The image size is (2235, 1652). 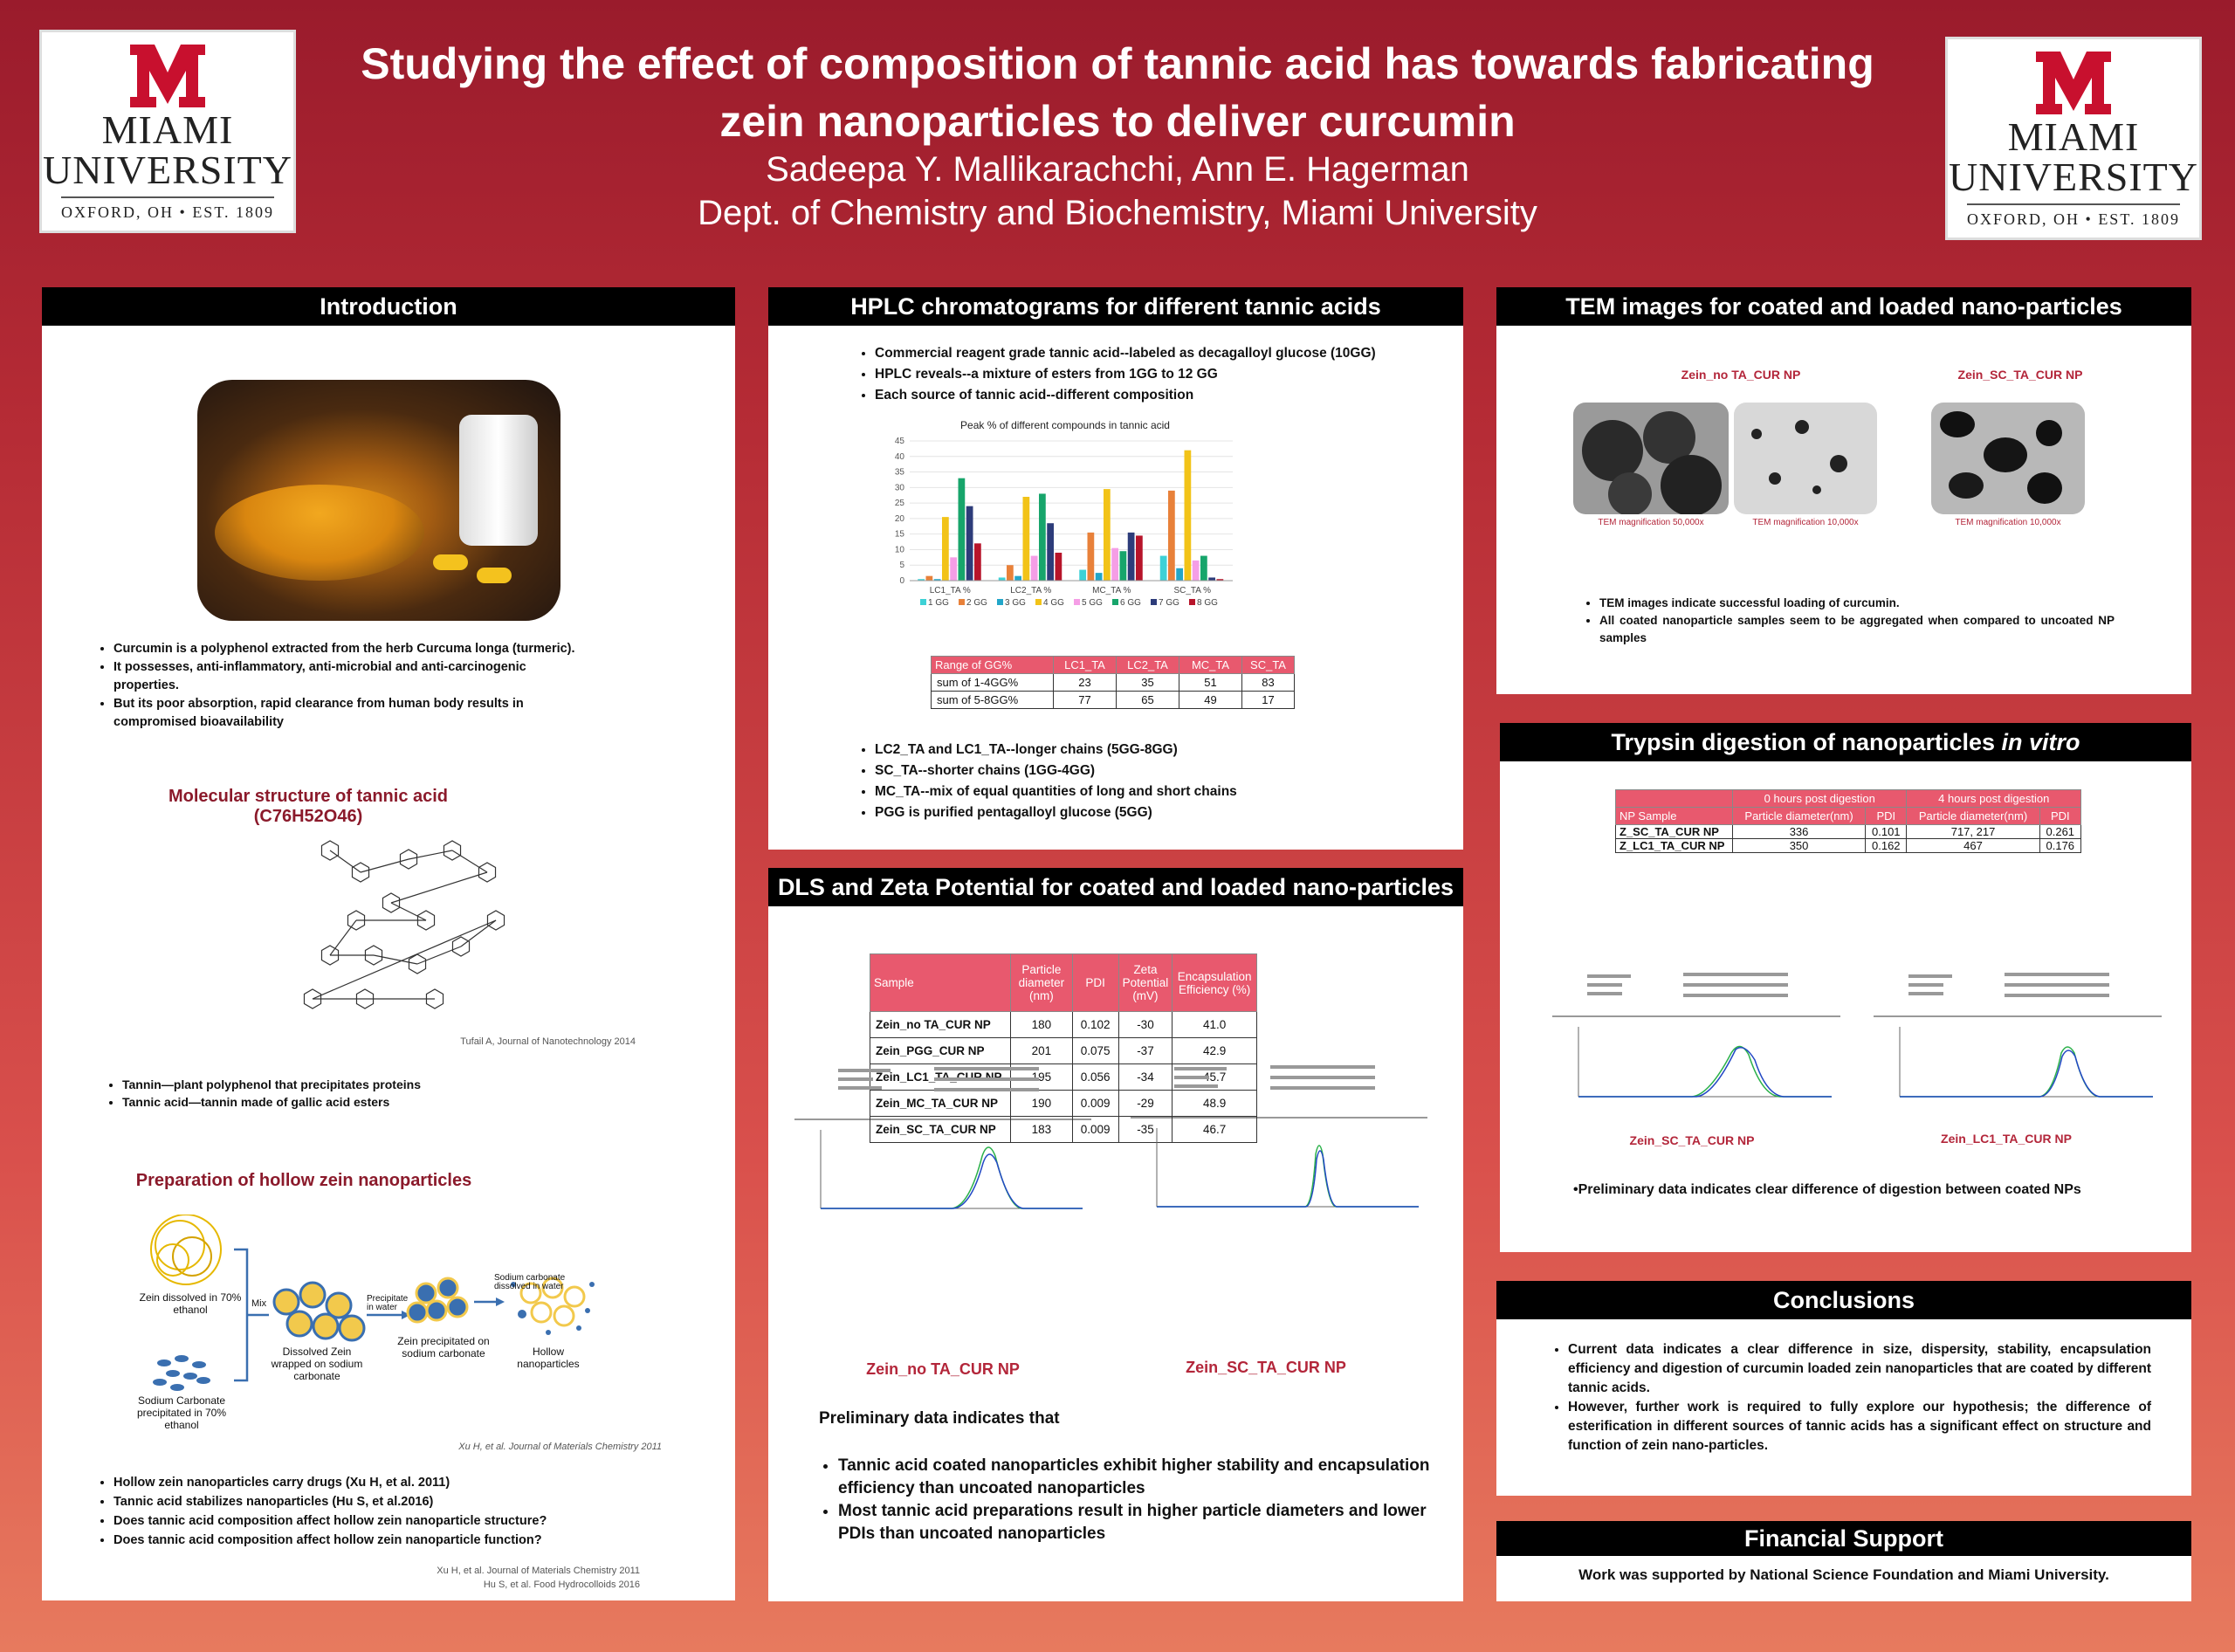 I want to click on x-tick-label: LC1_TA %, so click(x=951, y=590).